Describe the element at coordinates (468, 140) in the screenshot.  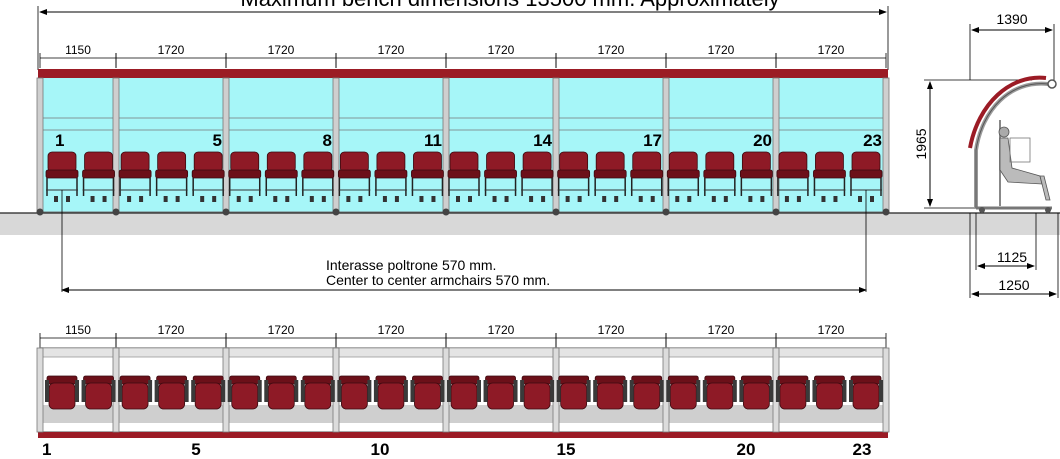
I see `front-seat-numbers: 1 5 8 11 14 17 20 23` at that location.